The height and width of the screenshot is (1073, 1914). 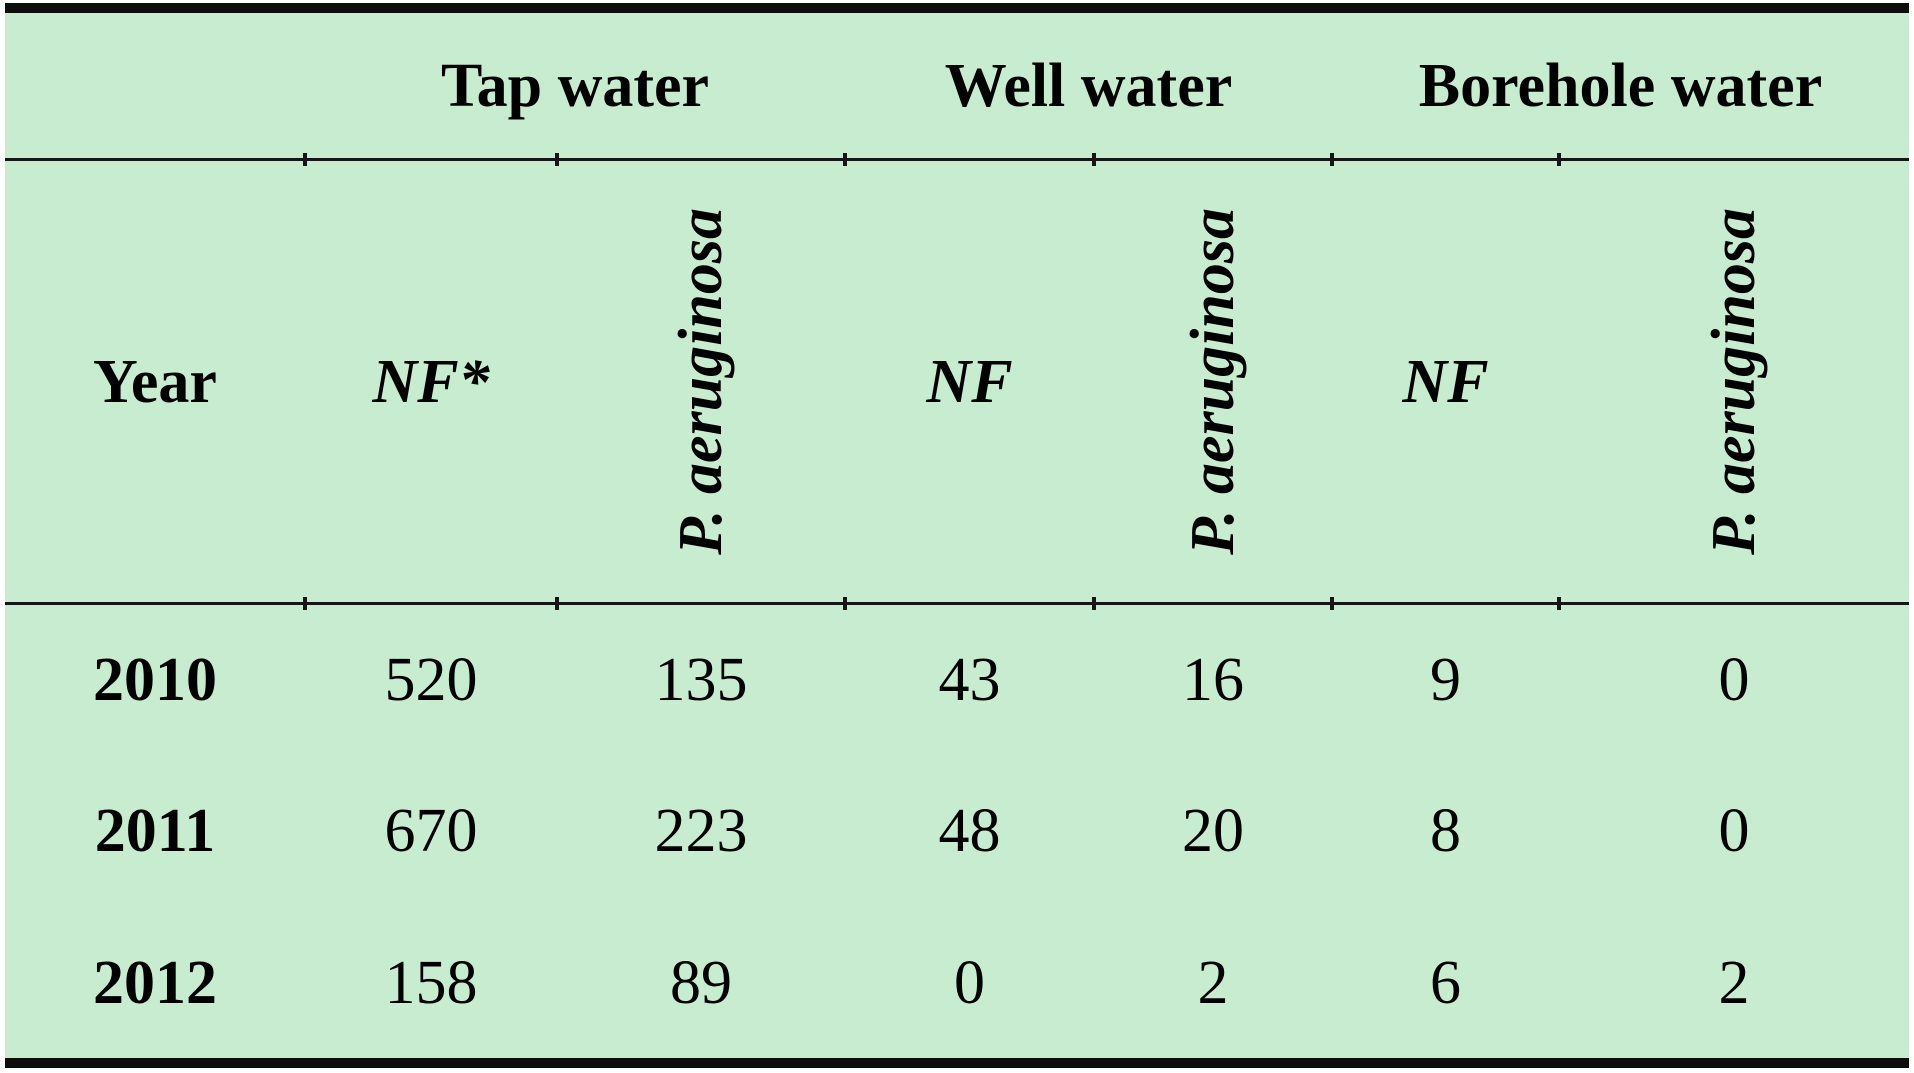 I want to click on row-2012-well-nf: 0, so click(x=969, y=982).